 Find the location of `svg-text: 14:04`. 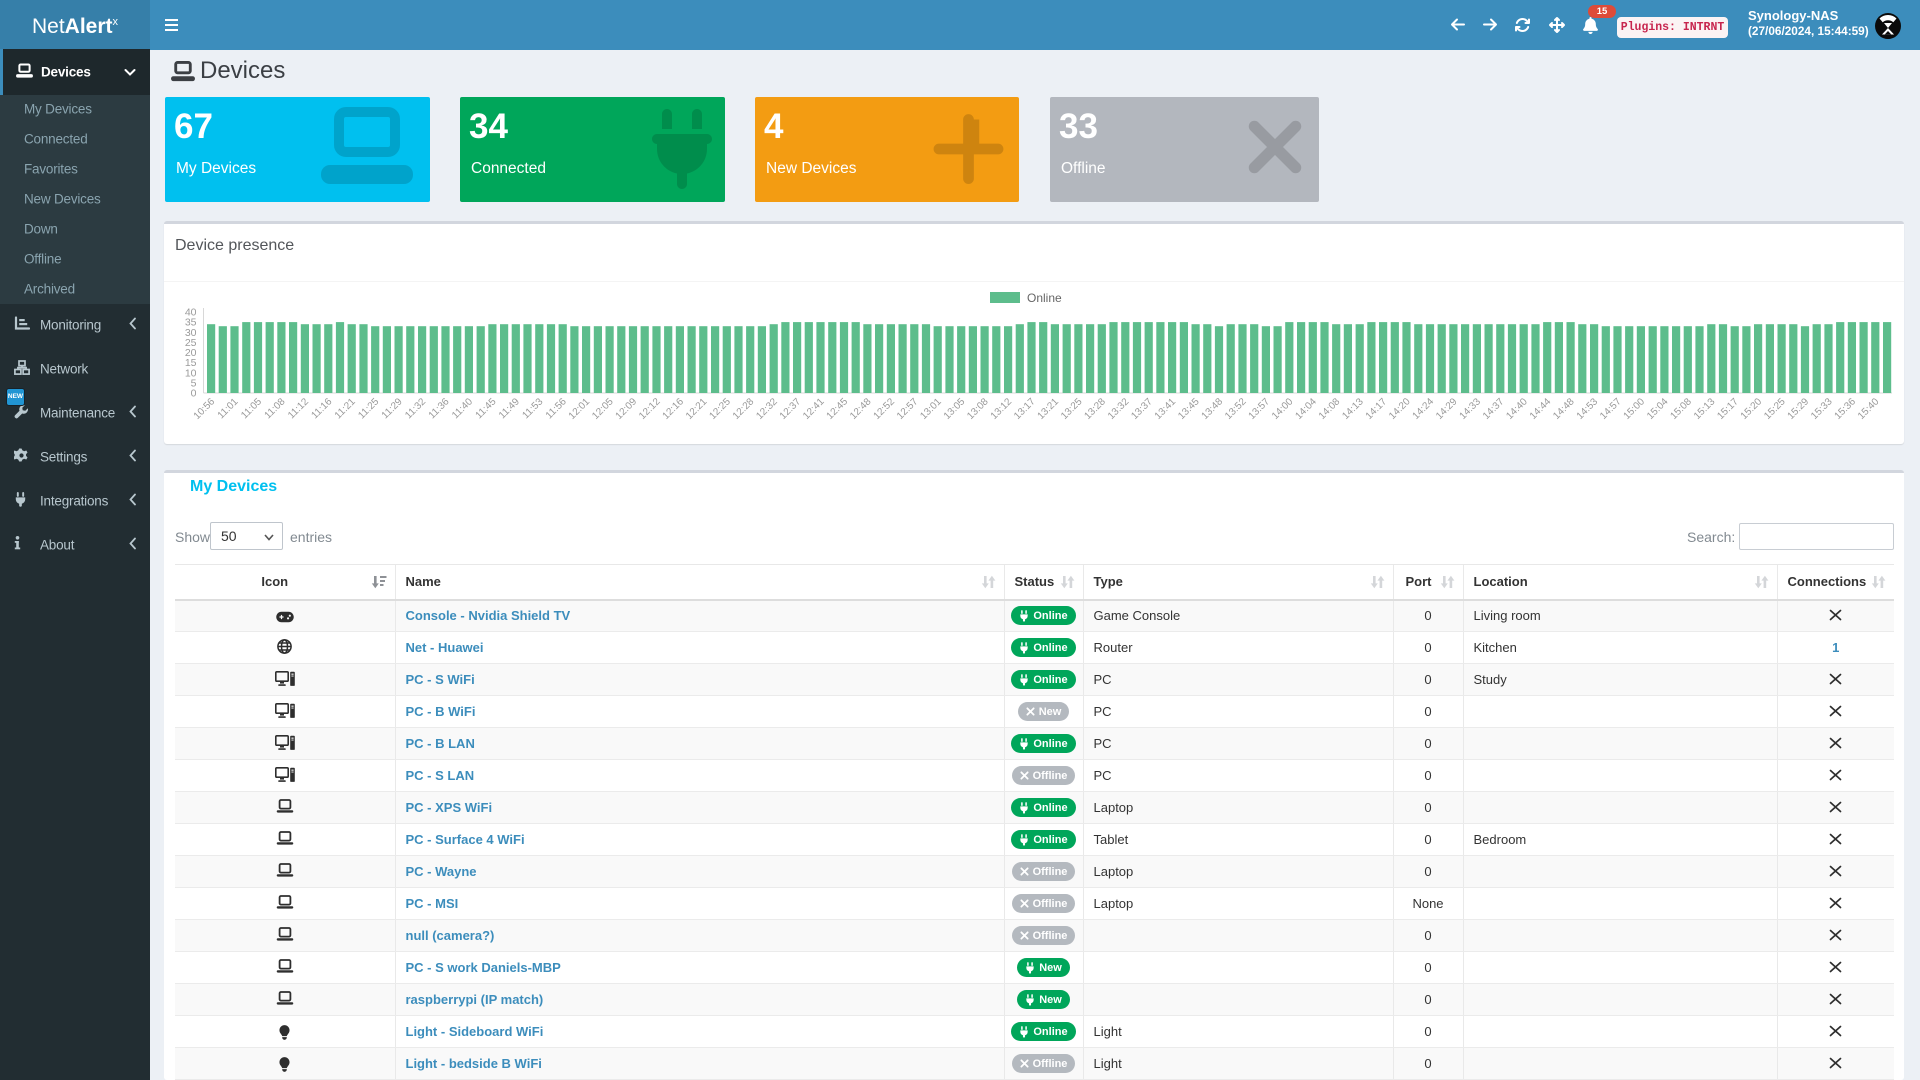

svg-text: 14:04 is located at coordinates (1306, 409).